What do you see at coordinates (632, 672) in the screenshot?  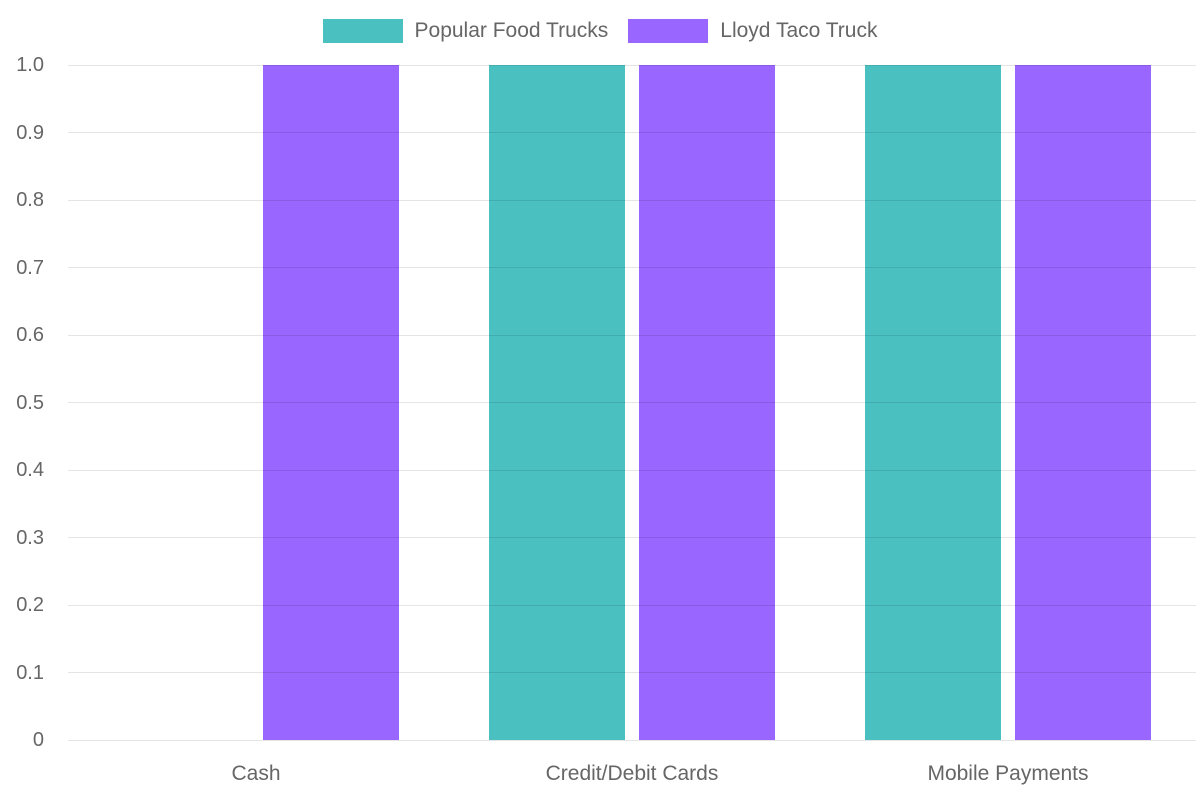 I see `gridline-0.1` at bounding box center [632, 672].